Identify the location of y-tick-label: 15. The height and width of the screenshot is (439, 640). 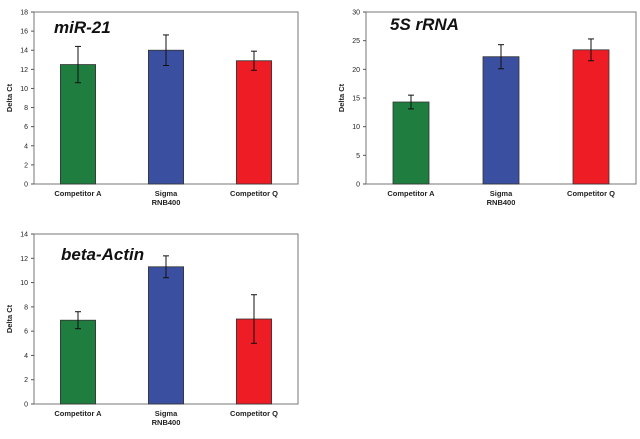
(356, 99).